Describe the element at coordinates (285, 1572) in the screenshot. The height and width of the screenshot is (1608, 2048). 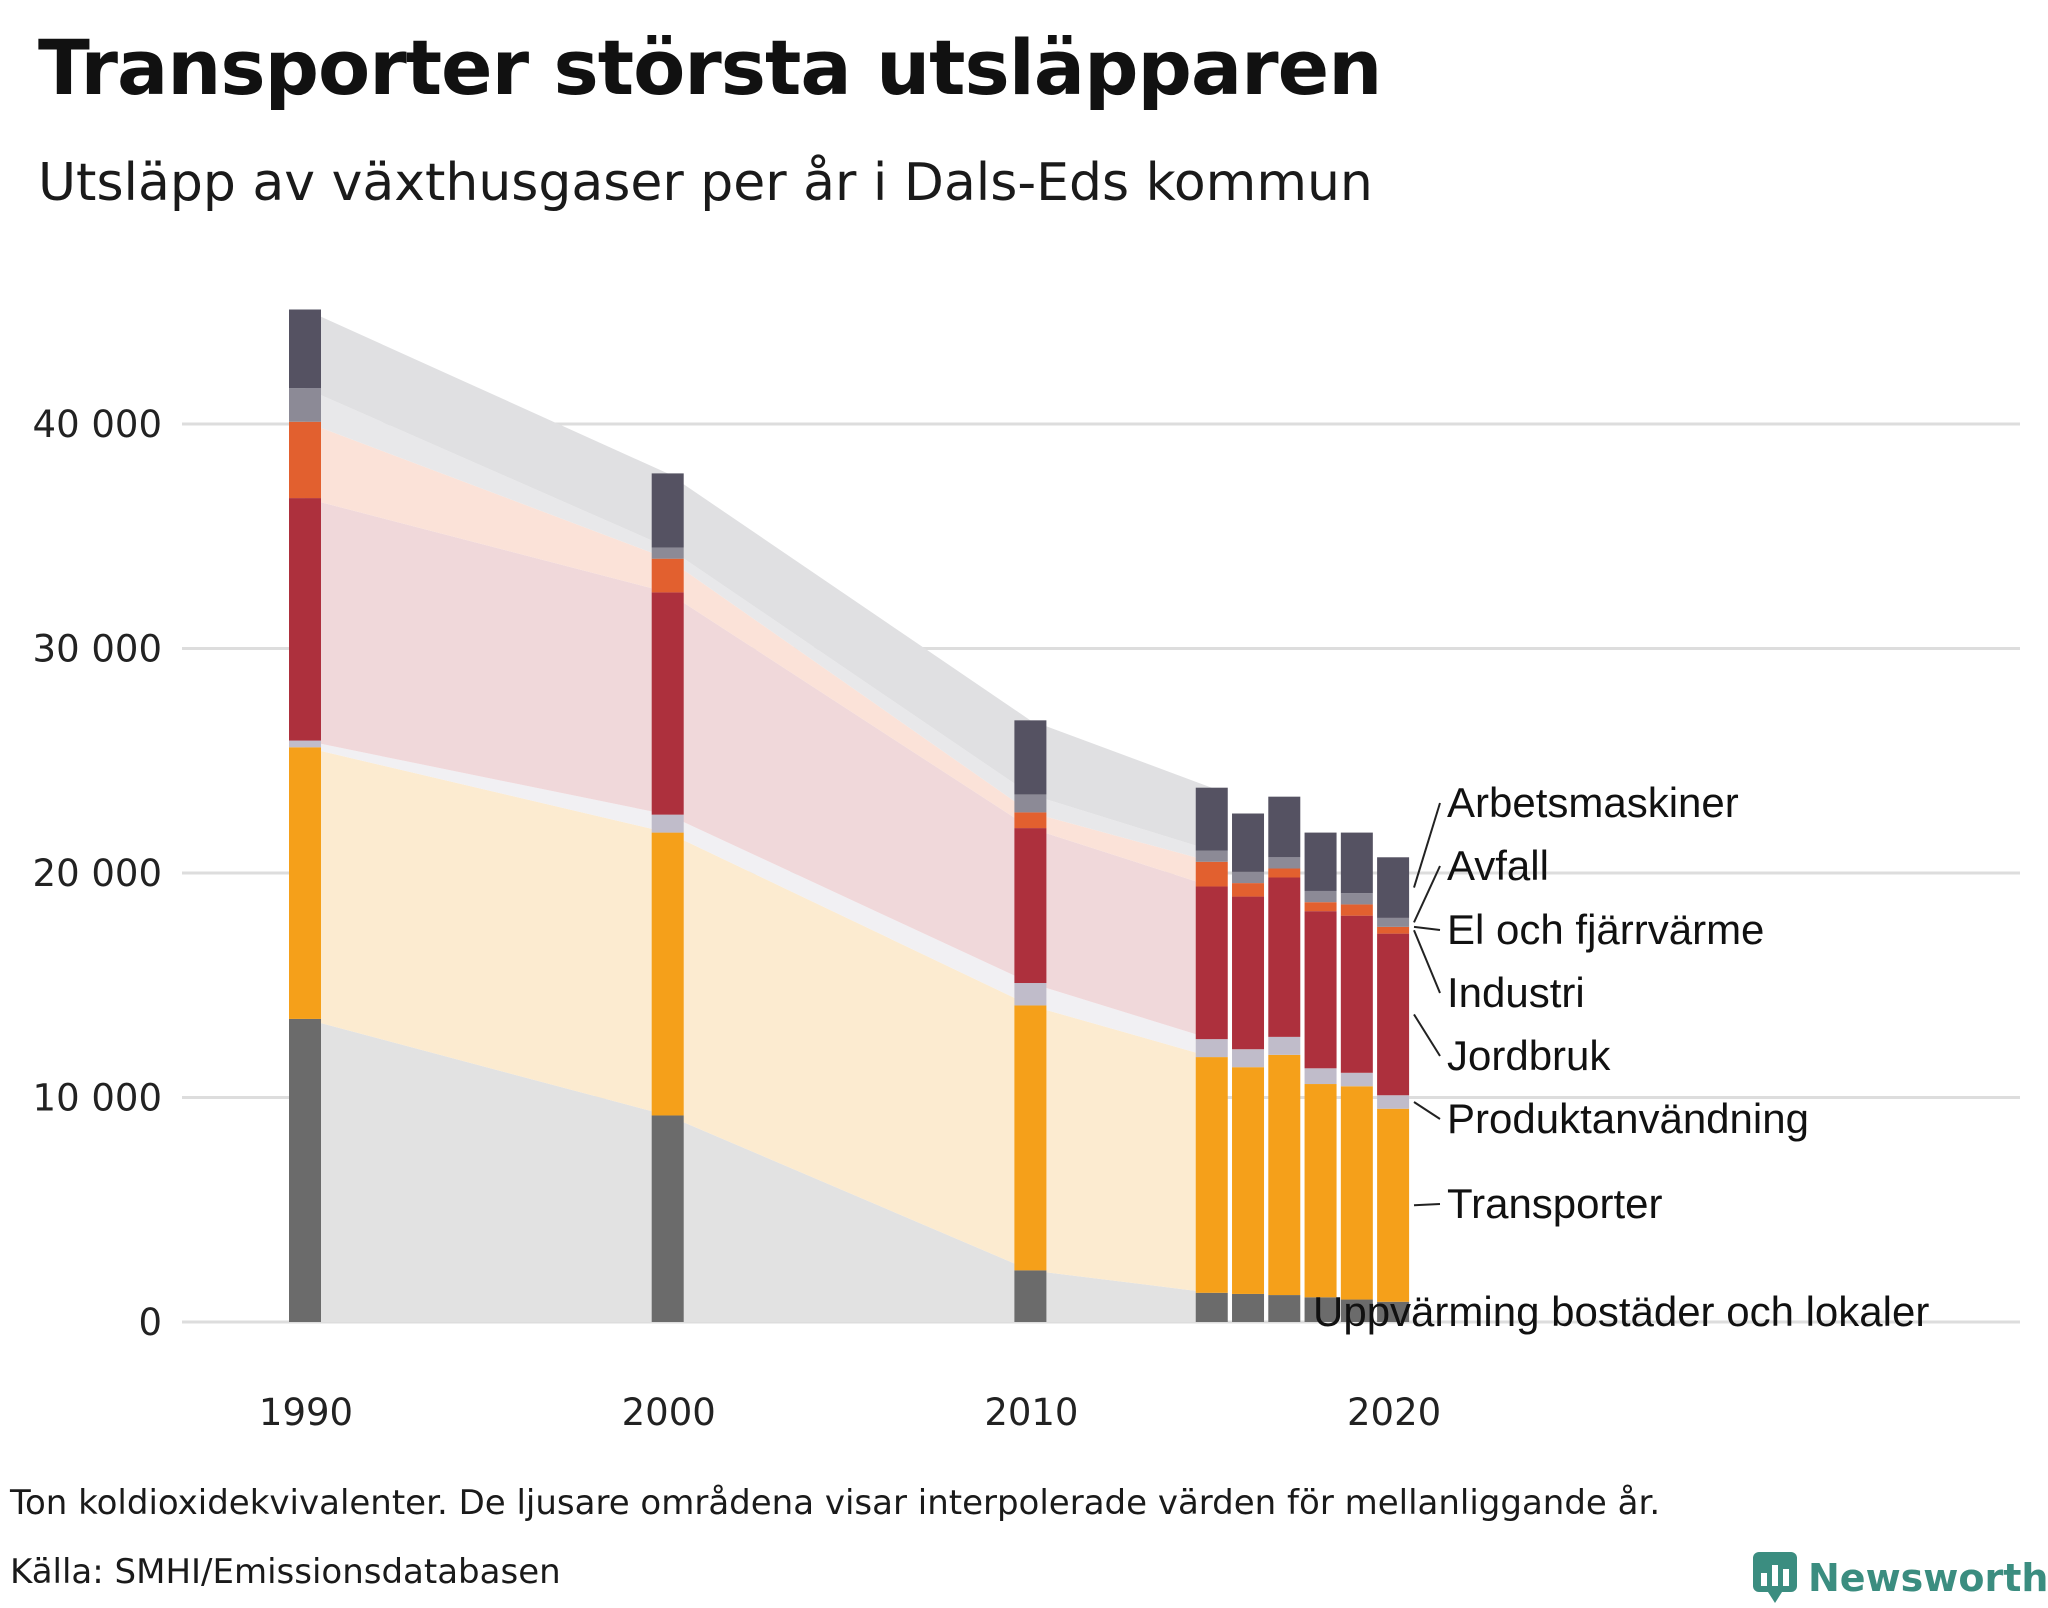
I see `source-credit: Källa: SMHI/Emissionsdatabasen` at that location.